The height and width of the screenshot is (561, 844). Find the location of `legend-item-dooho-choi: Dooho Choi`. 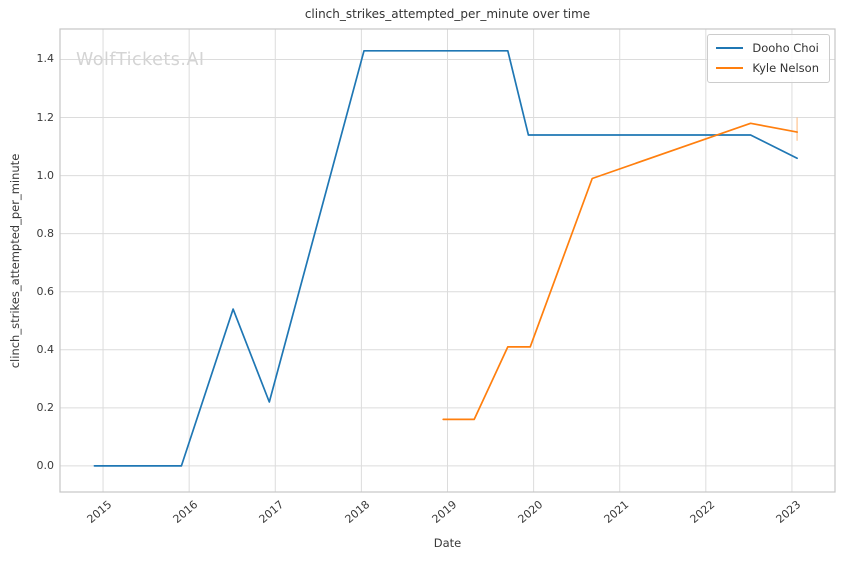

legend-item-dooho-choi: Dooho Choi is located at coordinates (767, 48).